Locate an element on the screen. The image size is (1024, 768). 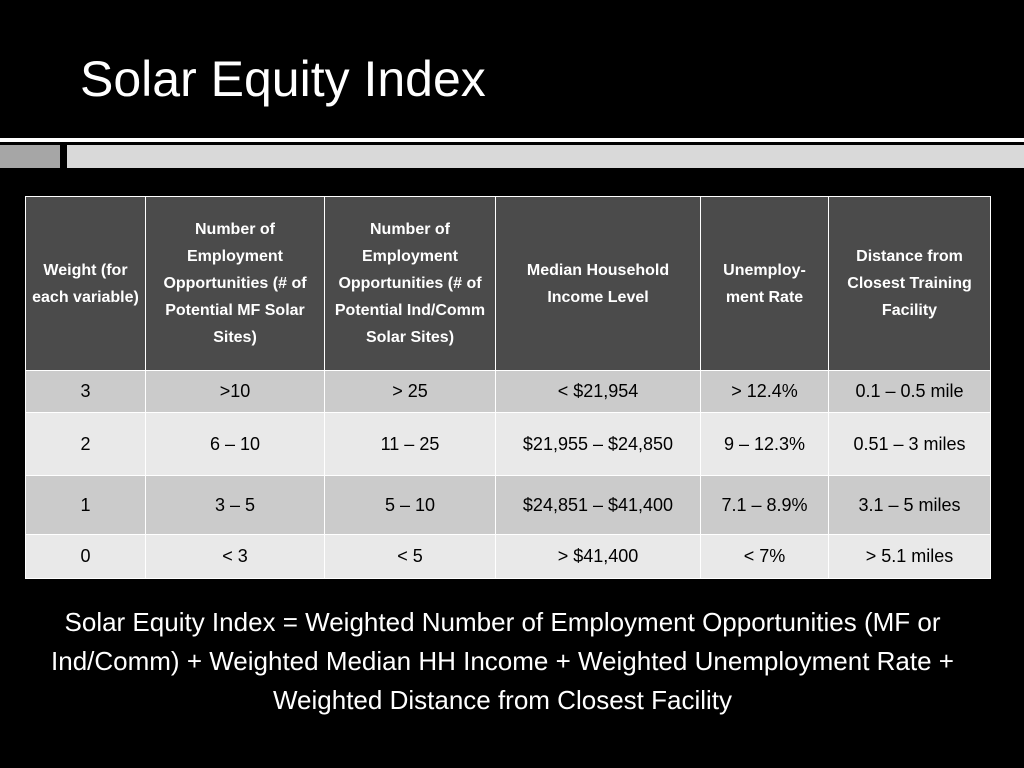
slide-title: Solar Equity Index is located at coordinates (283, 79).